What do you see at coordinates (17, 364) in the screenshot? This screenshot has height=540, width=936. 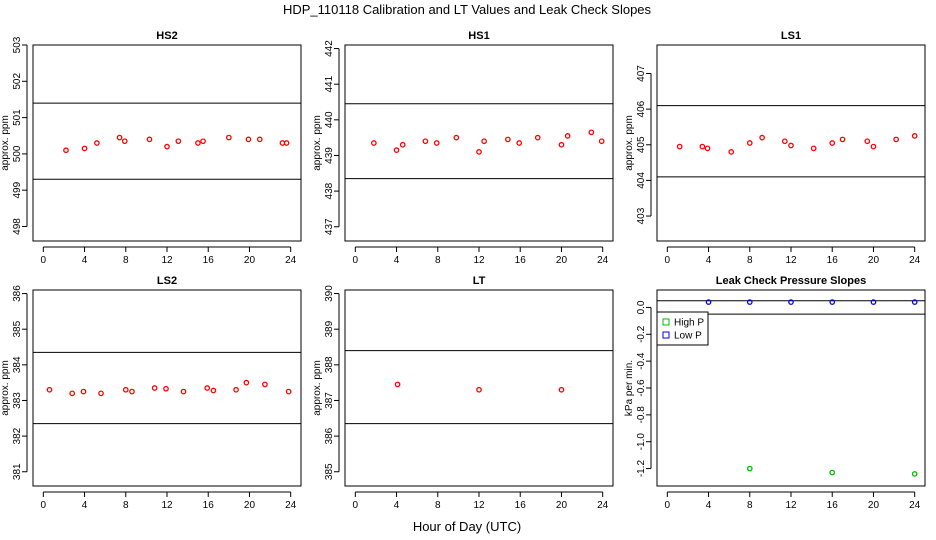 I see `y-tick-label: 384` at bounding box center [17, 364].